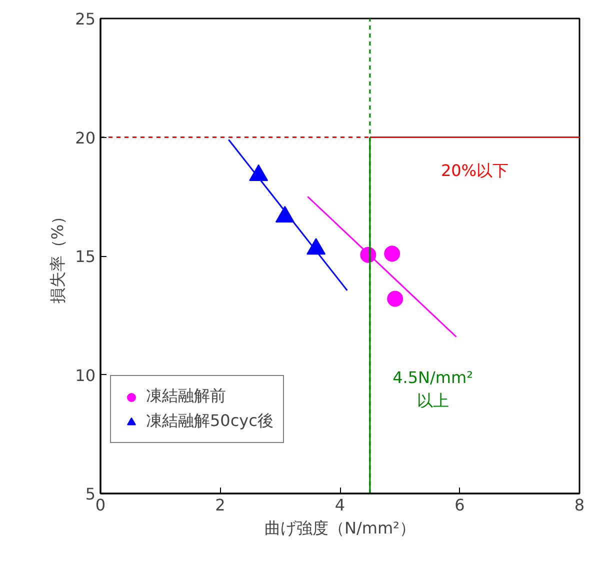 The width and height of the screenshot is (589, 571). Describe the element at coordinates (432, 389) in the screenshot. I see `ref-line-label: 4.5N/mm² 以上` at that location.